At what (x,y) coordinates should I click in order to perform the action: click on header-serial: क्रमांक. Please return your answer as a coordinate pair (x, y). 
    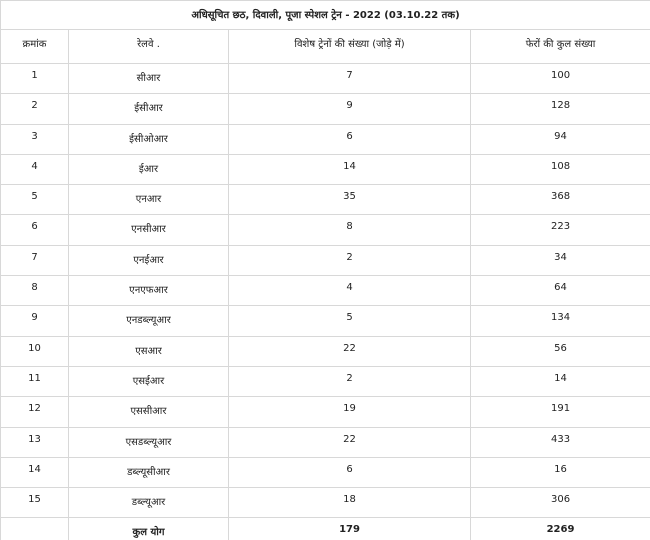
    Looking at the image, I should click on (34, 46).